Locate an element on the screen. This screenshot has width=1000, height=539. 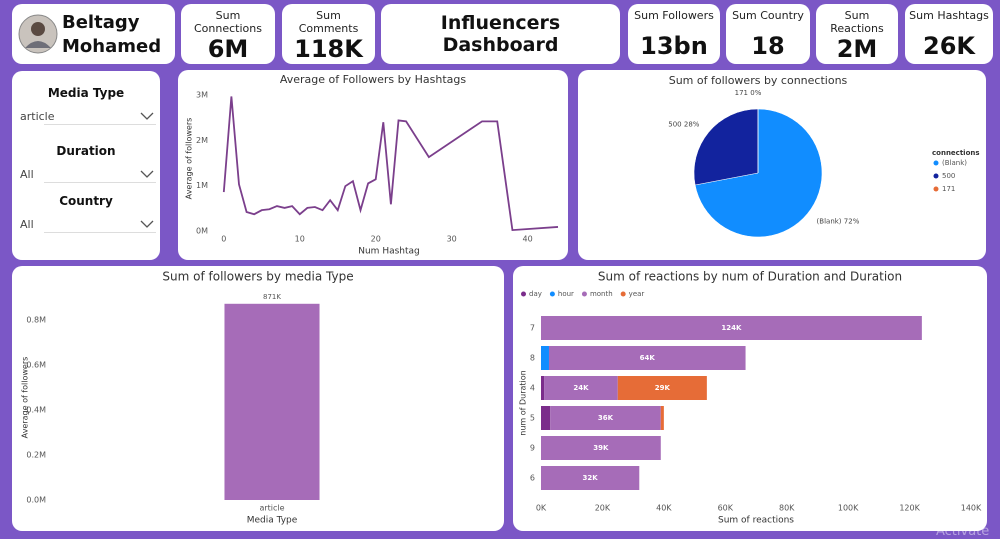
kpi-value: 13bn is located at coordinates (674, 46).